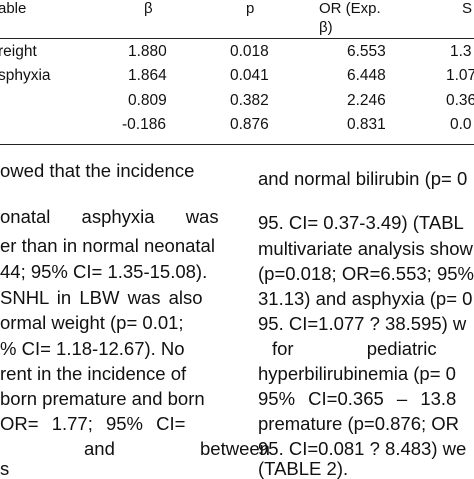 The height and width of the screenshot is (479, 474). What do you see at coordinates (354, 348) in the screenshot?
I see `text-line: for pediatric` at bounding box center [354, 348].